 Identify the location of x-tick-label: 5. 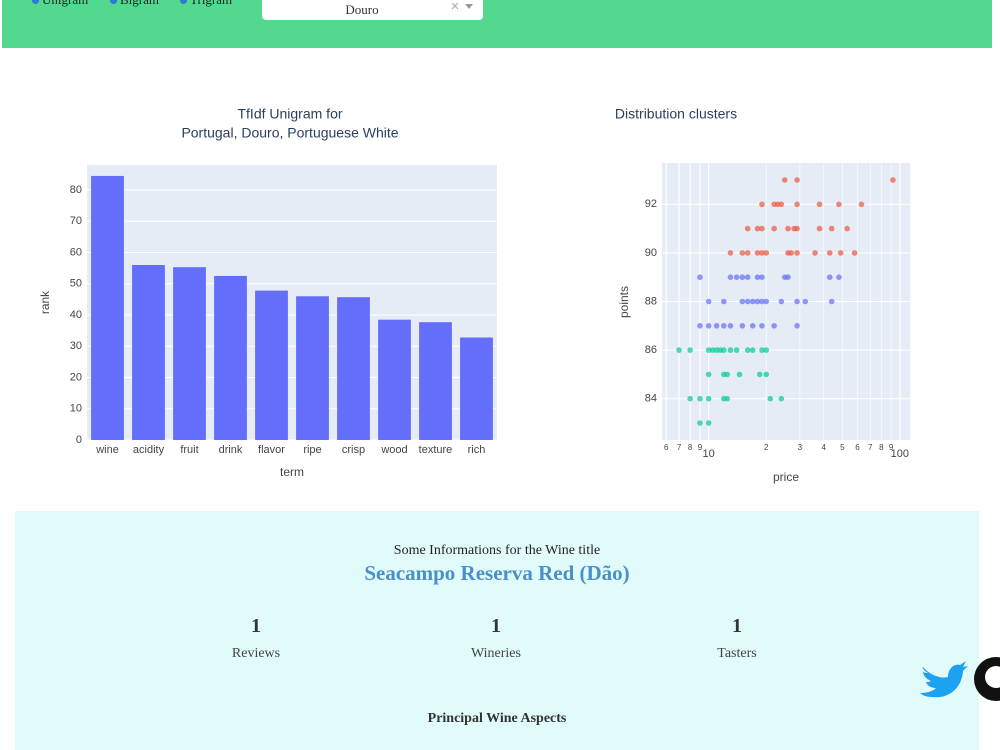
(842, 447).